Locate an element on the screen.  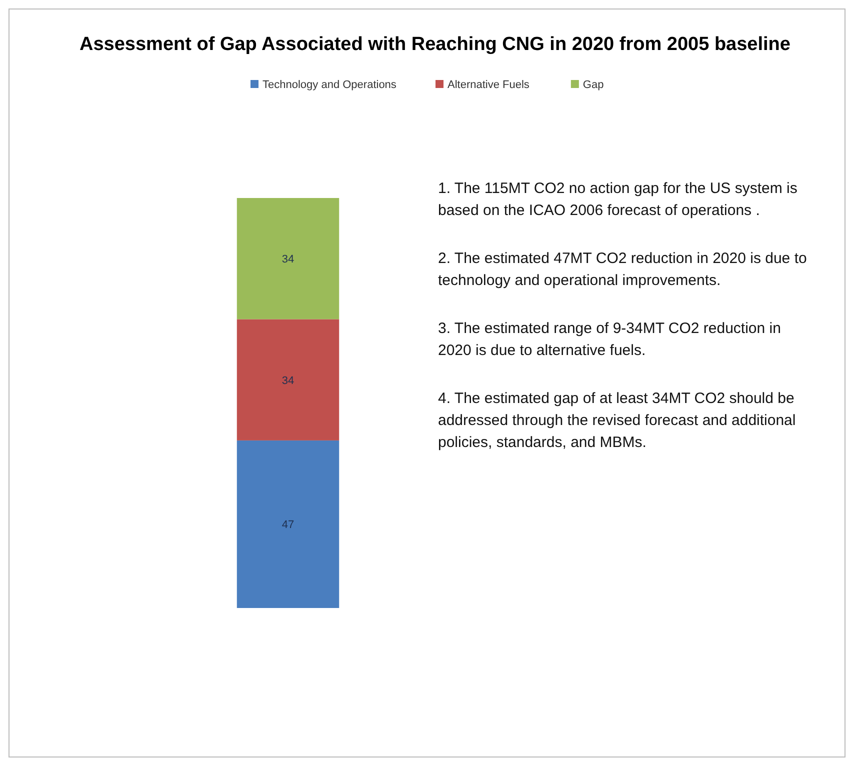
data-label: 47 is located at coordinates (288, 525).